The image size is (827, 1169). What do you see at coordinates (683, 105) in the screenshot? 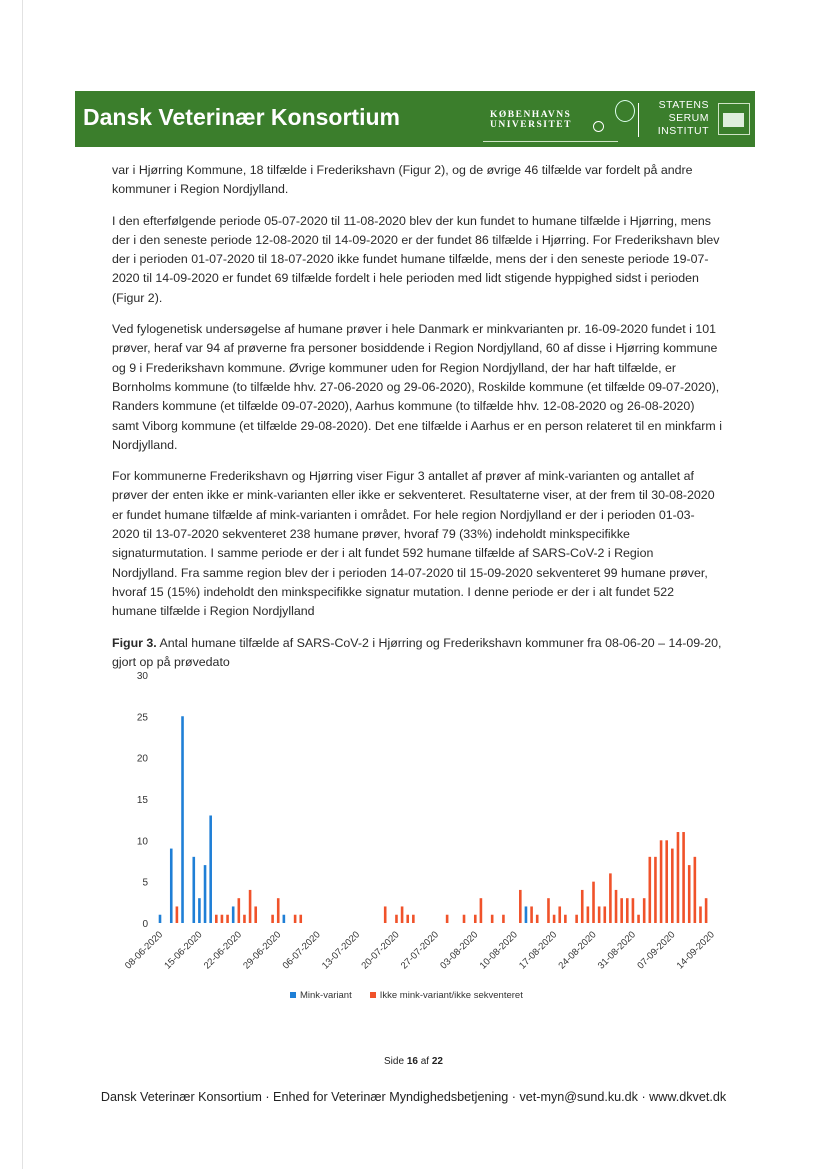
I see `ssi-logo-line: STATENS` at bounding box center [683, 105].